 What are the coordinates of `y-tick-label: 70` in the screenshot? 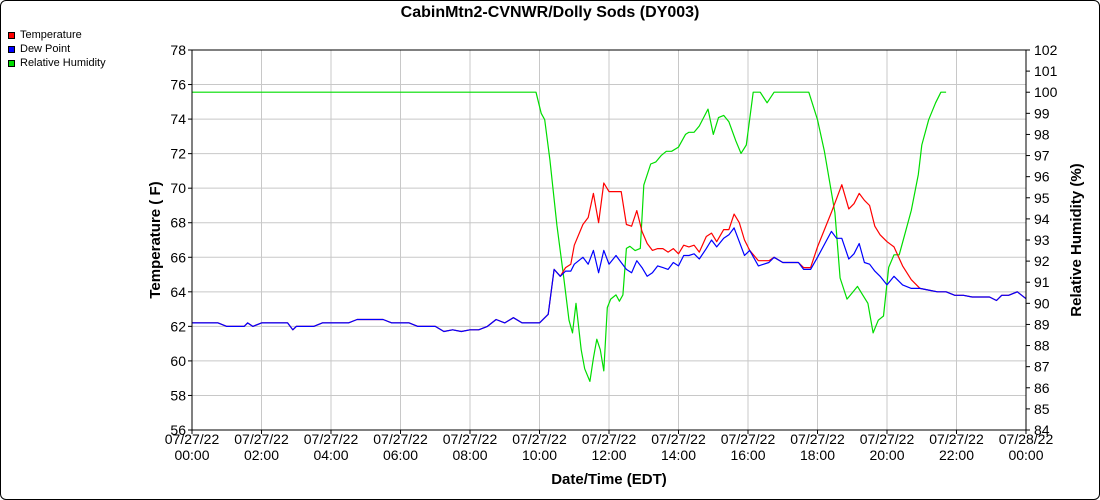 It's located at (178, 188).